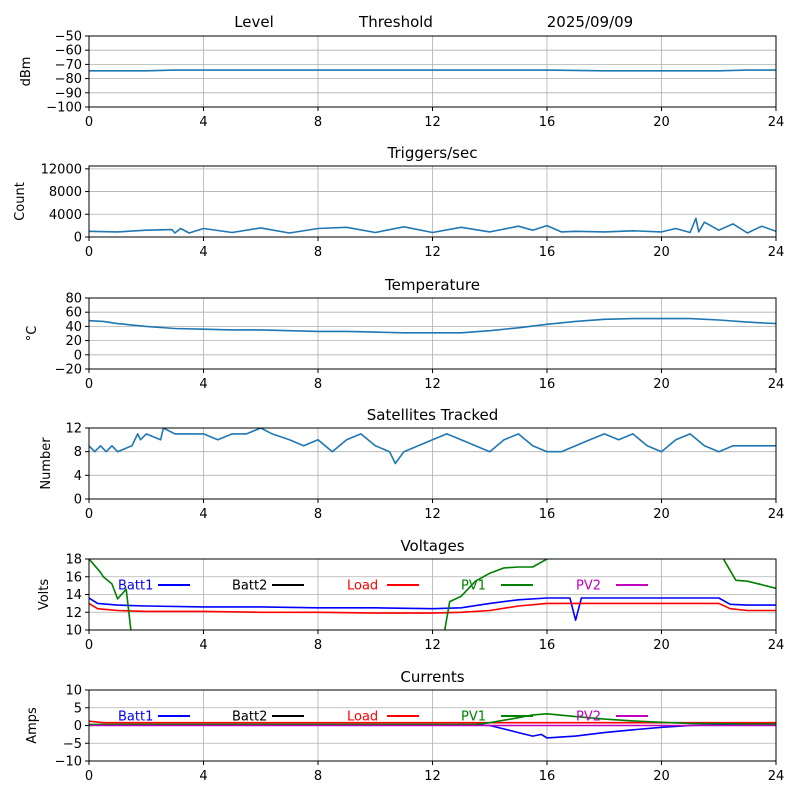  Describe the element at coordinates (32, 334) in the screenshot. I see `y-axis-label: °C` at that location.